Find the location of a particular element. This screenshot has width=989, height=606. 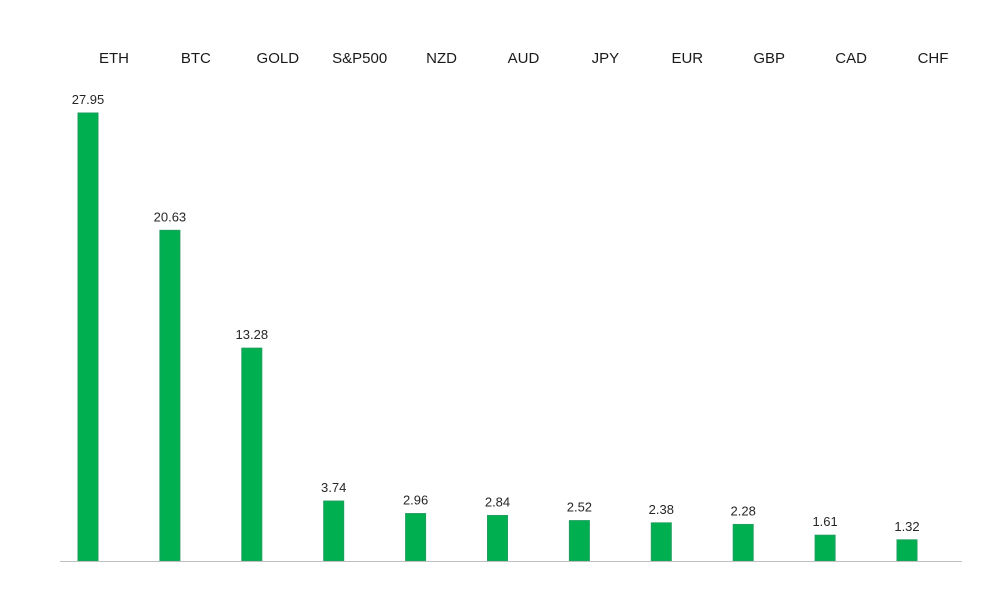

category-label: CHF is located at coordinates (933, 58).